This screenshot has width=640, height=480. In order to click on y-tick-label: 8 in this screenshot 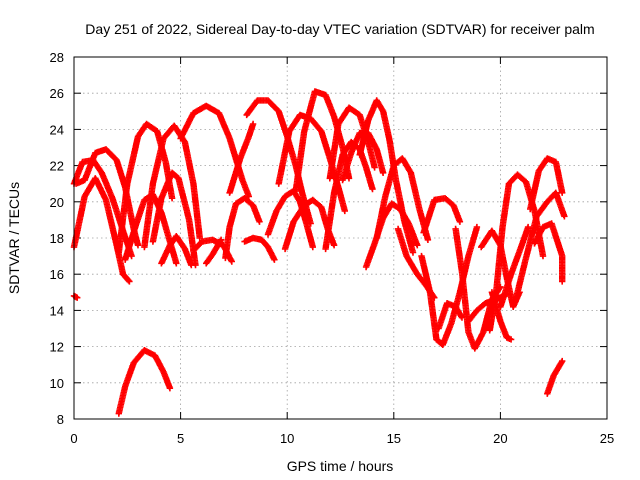, I will do `click(60, 419)`.